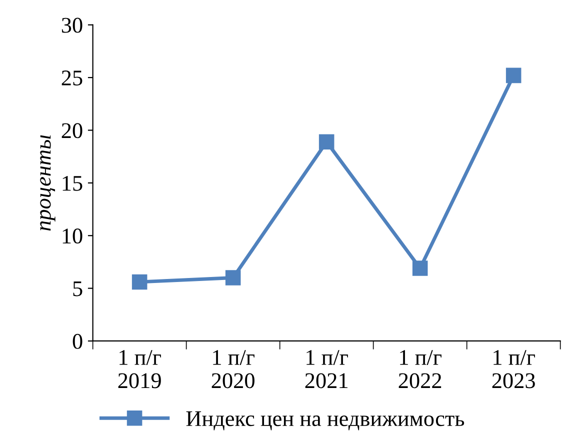 This screenshot has height=444, width=566. Describe the element at coordinates (233, 369) in the screenshot. I see `x-tick-label: 1 п/г 2020` at that location.